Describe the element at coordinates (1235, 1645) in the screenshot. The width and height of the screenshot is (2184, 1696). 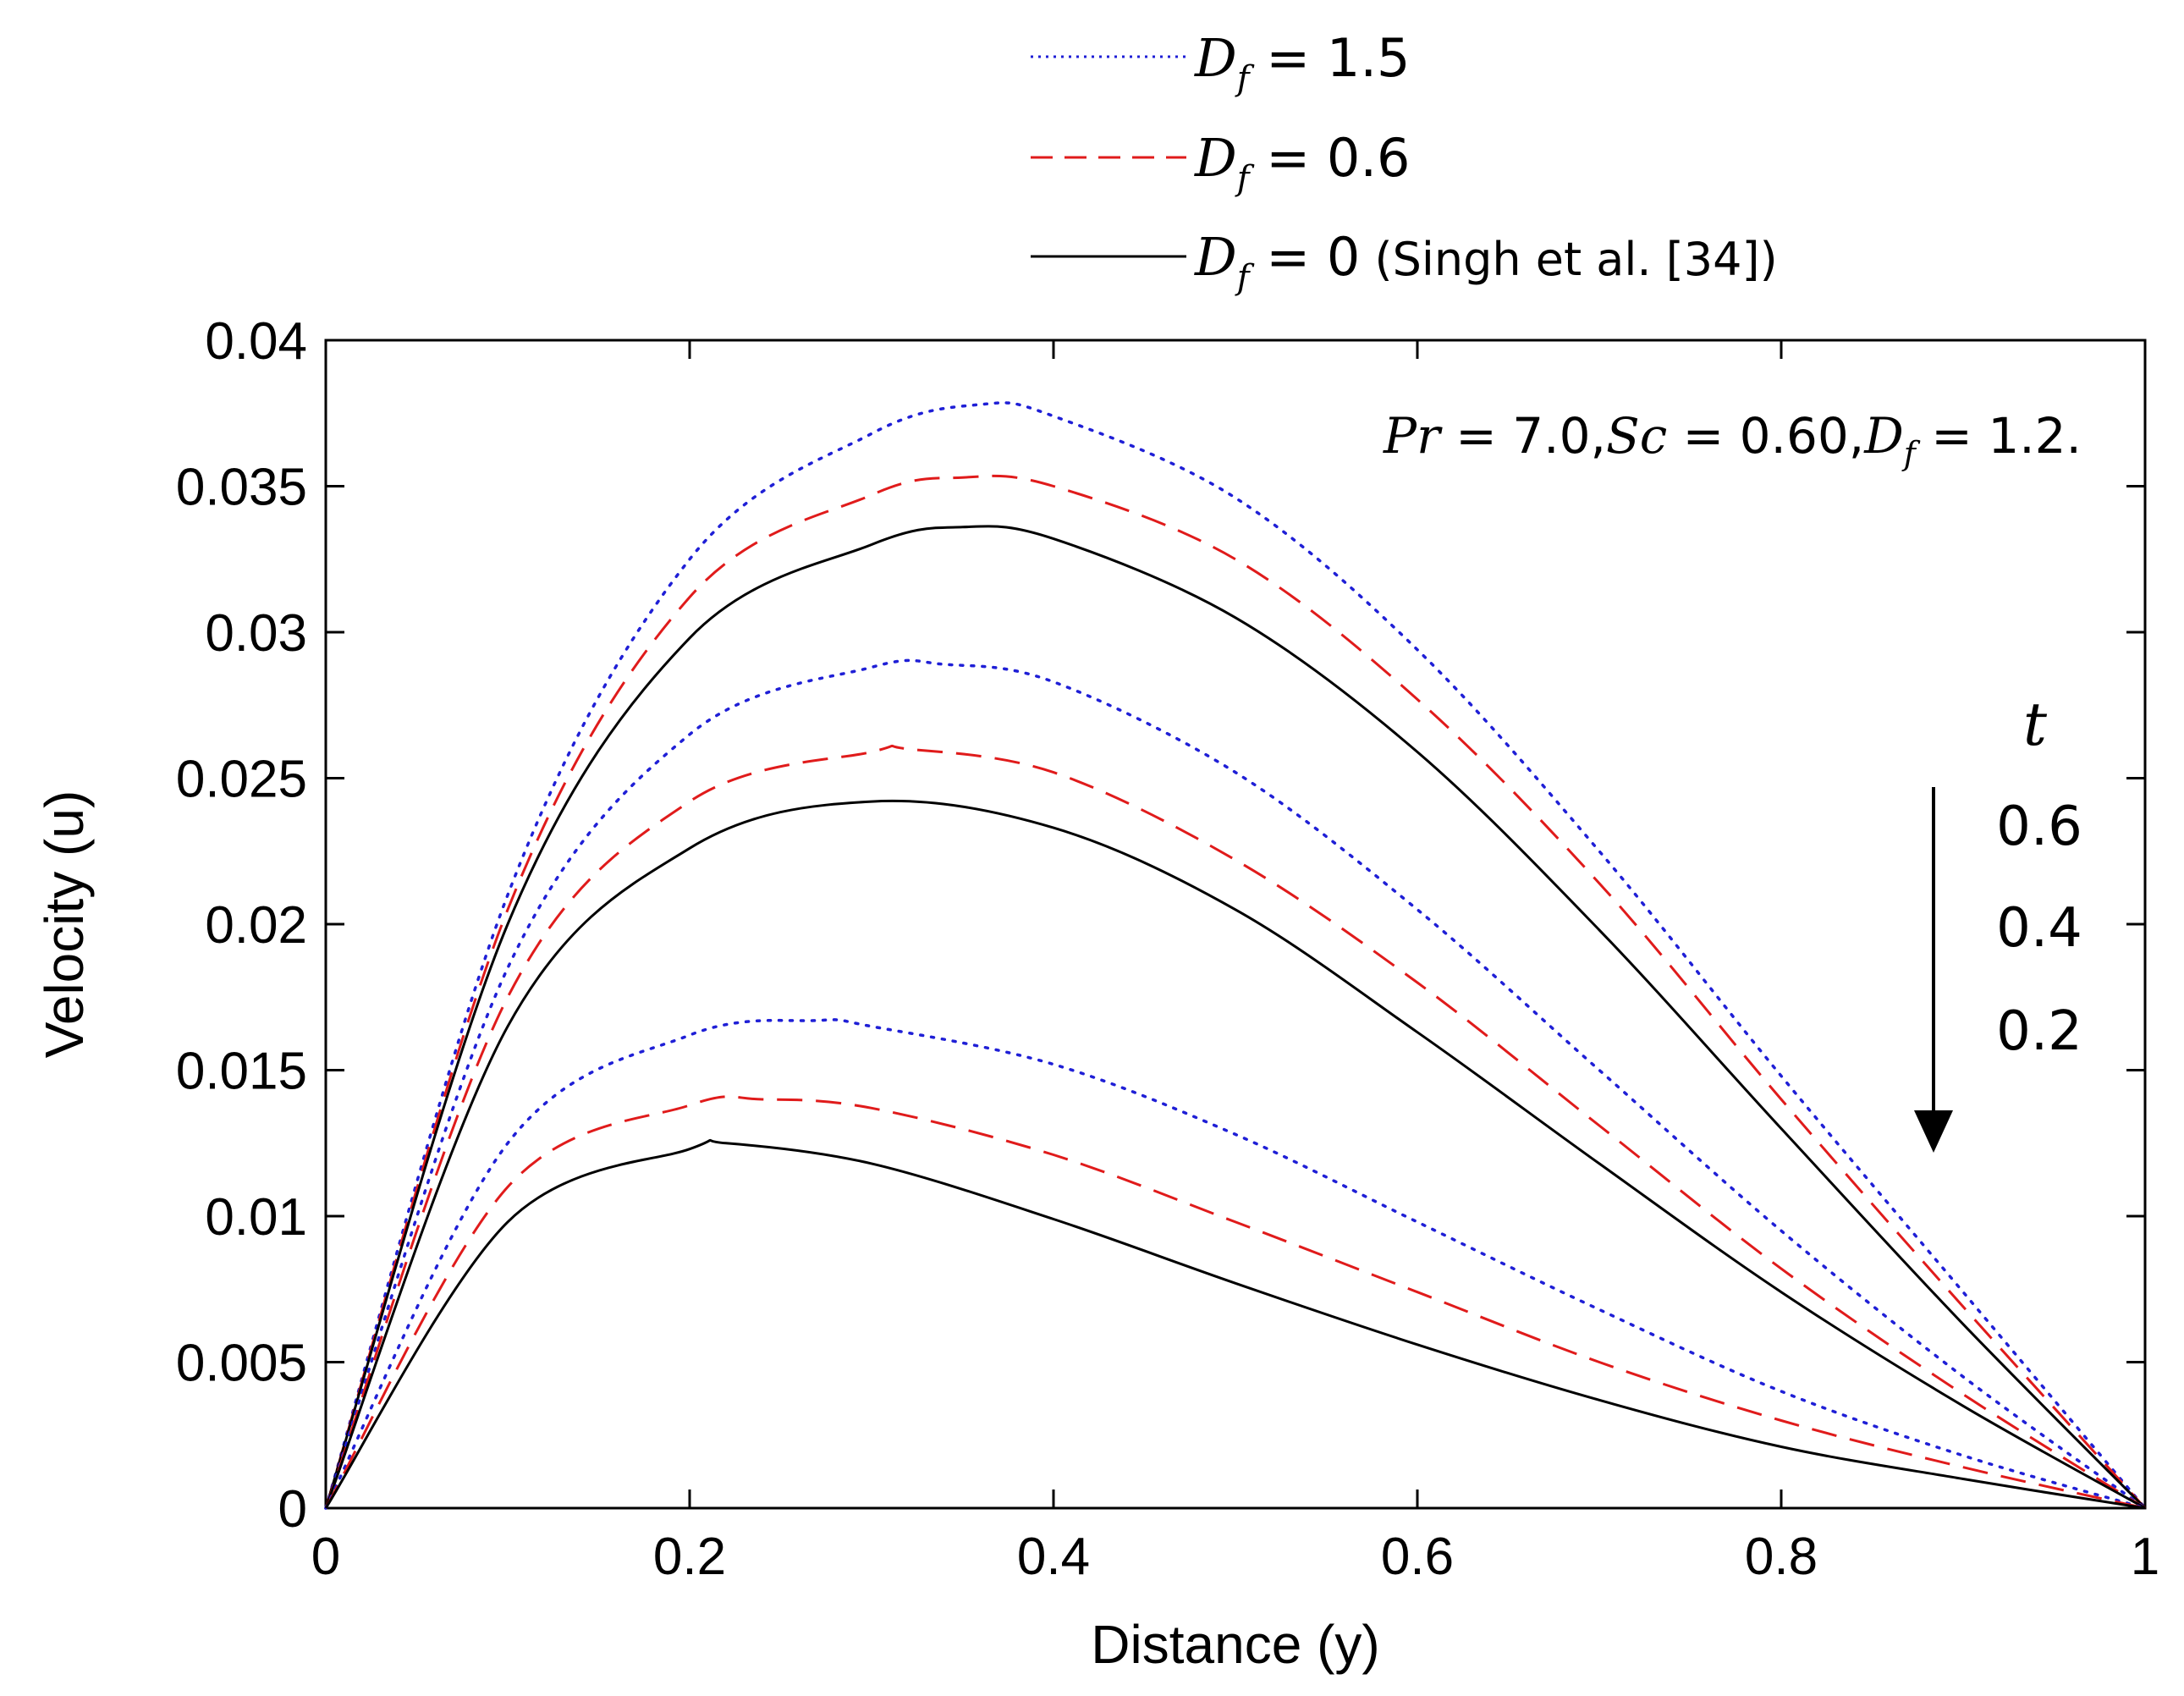
I see `x-axis-title: Distance (y)` at that location.